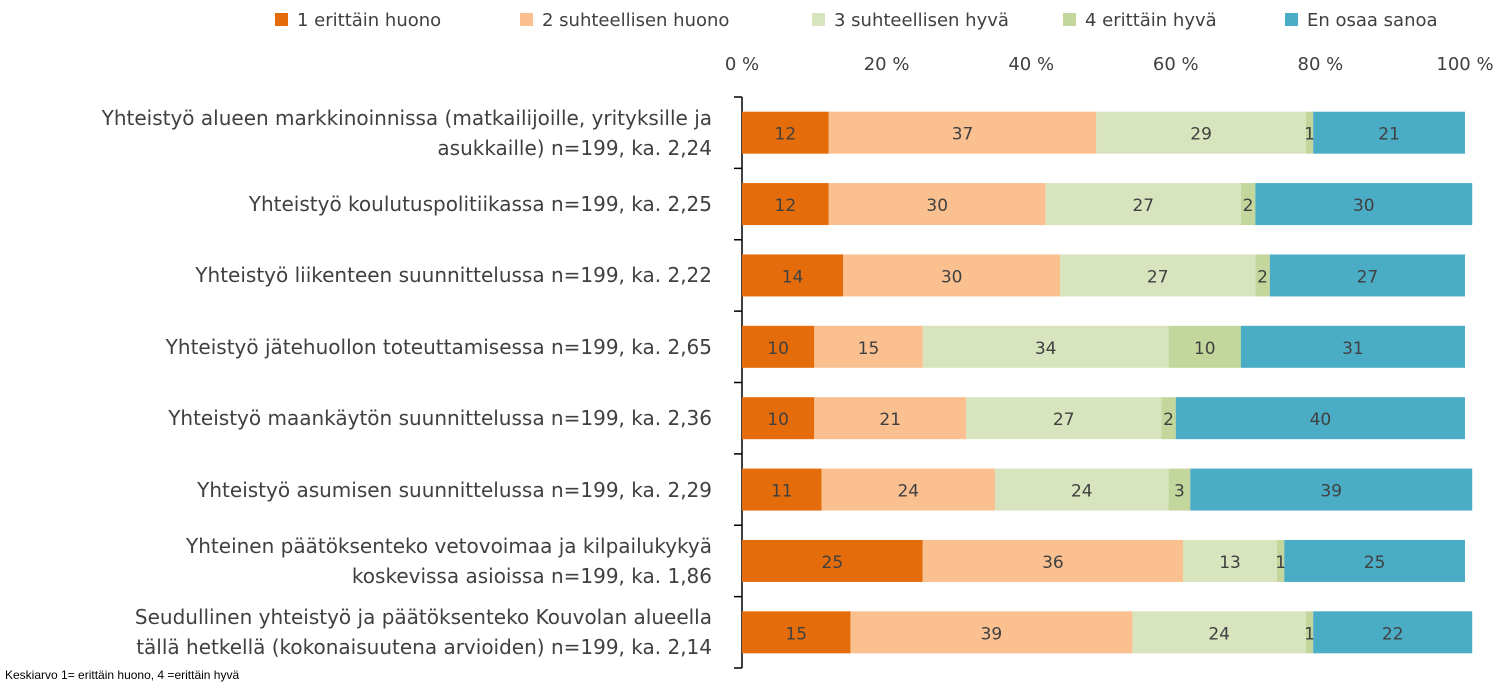  What do you see at coordinates (1464, 64) in the screenshot?
I see `x-tick-label: 100 %` at bounding box center [1464, 64].